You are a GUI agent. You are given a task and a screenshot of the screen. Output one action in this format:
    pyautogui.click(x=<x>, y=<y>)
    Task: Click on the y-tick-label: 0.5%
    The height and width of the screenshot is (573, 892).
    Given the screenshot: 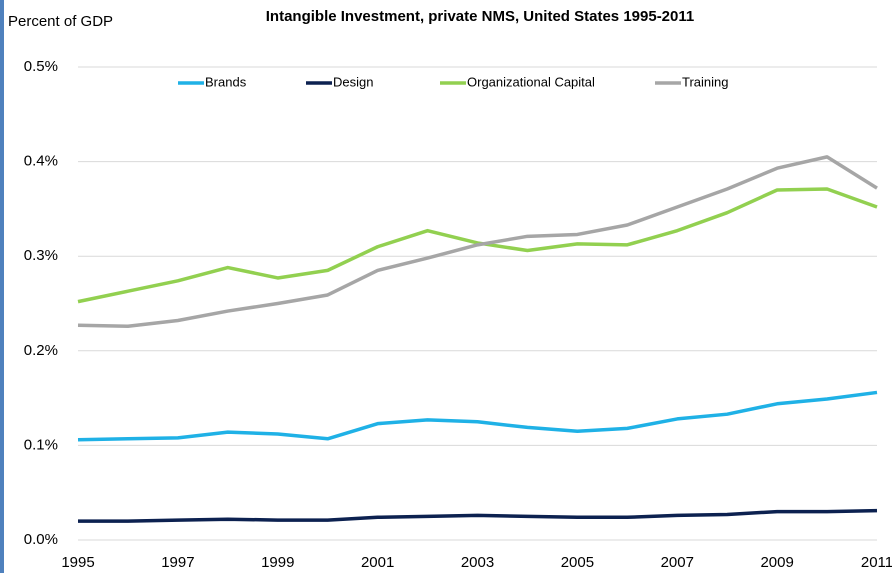 What is the action you would take?
    pyautogui.click(x=41, y=66)
    